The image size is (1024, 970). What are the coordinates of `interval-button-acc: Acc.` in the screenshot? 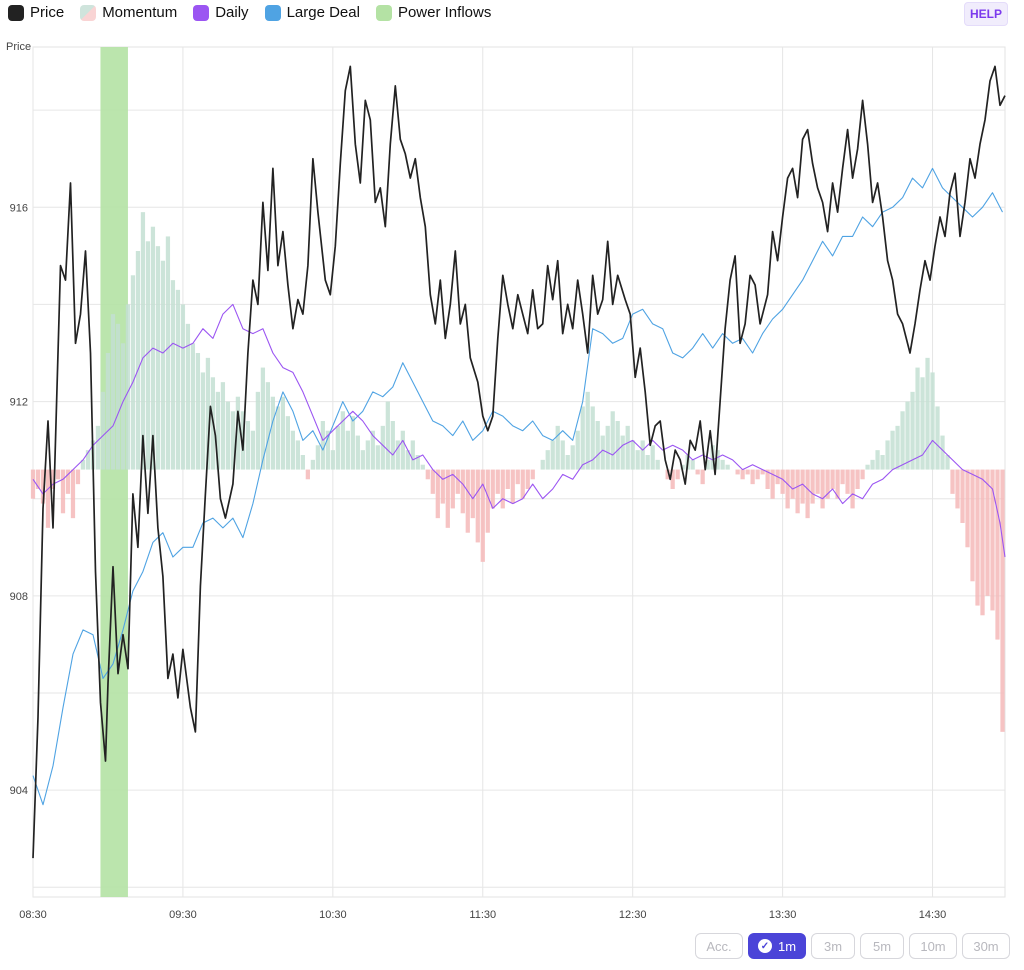 It's located at (719, 946).